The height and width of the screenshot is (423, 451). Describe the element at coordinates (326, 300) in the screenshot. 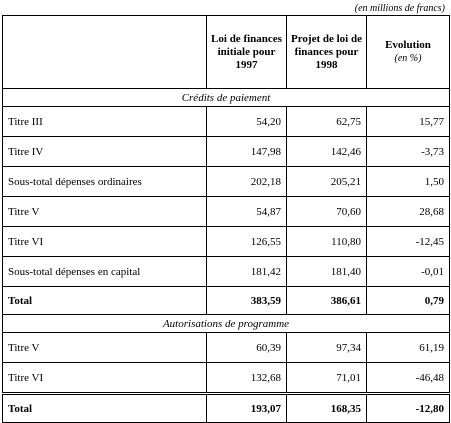

I see `total-1998: 386,61` at that location.